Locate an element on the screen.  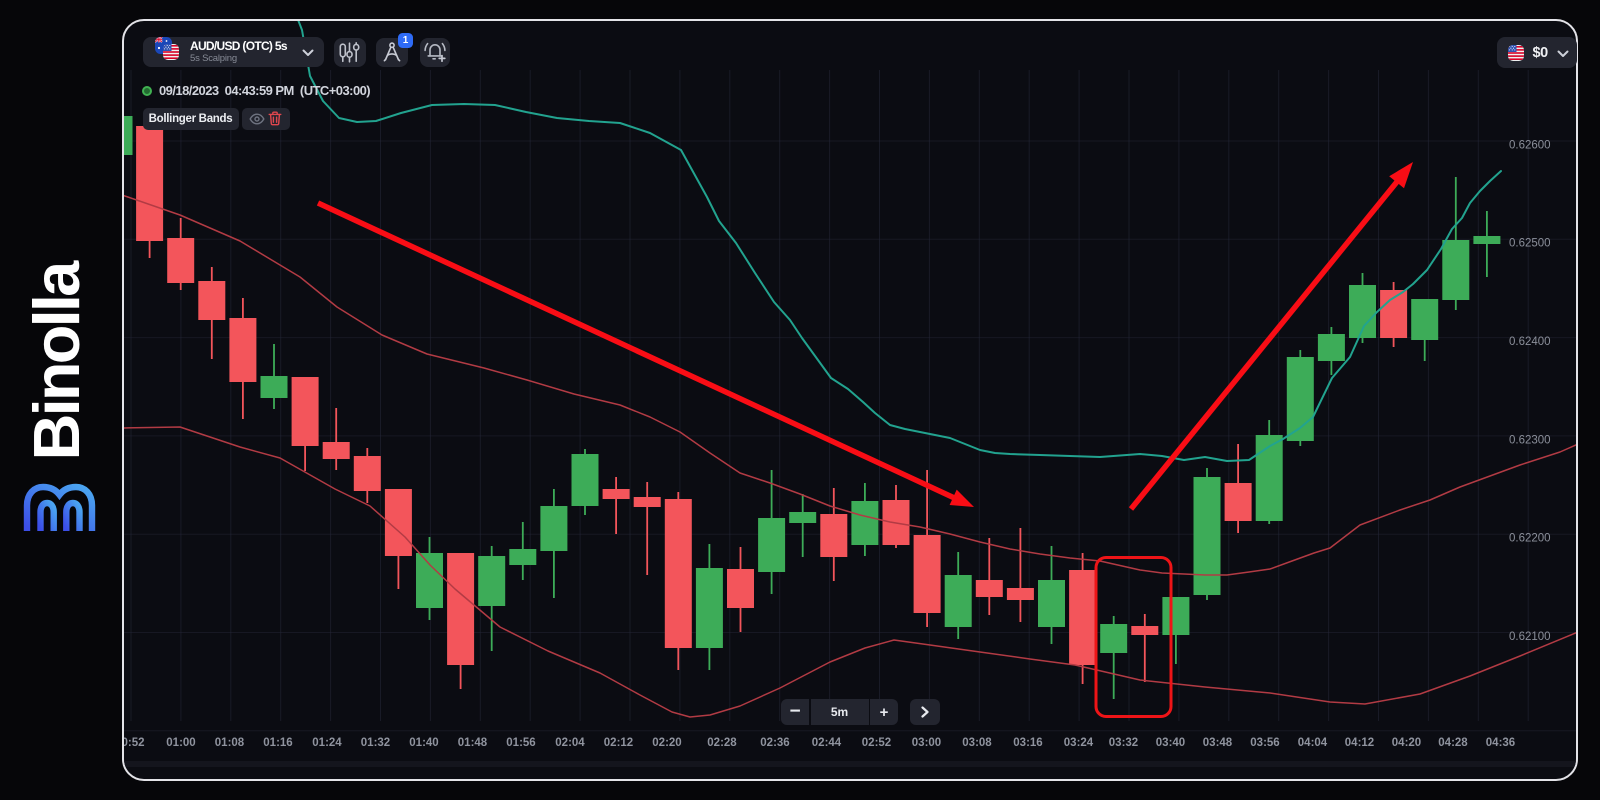
svg-text: 04:12 is located at coordinates (1359, 743).